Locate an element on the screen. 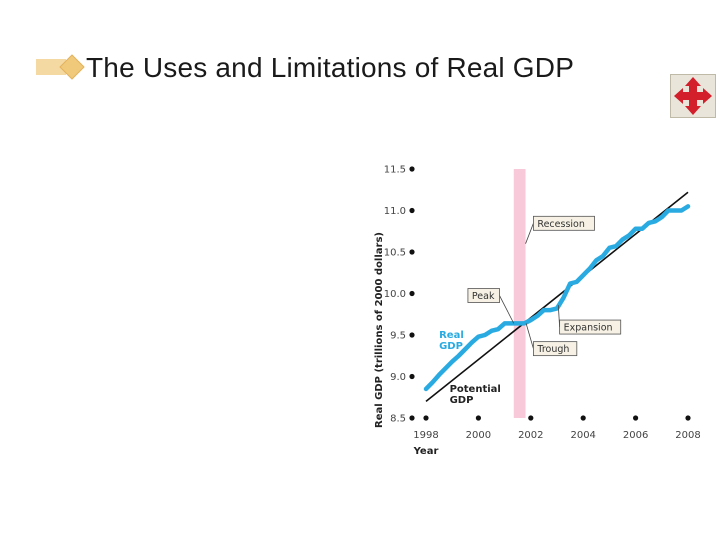 The width and height of the screenshot is (720, 540). expansion-callout-box is located at coordinates (590, 327).